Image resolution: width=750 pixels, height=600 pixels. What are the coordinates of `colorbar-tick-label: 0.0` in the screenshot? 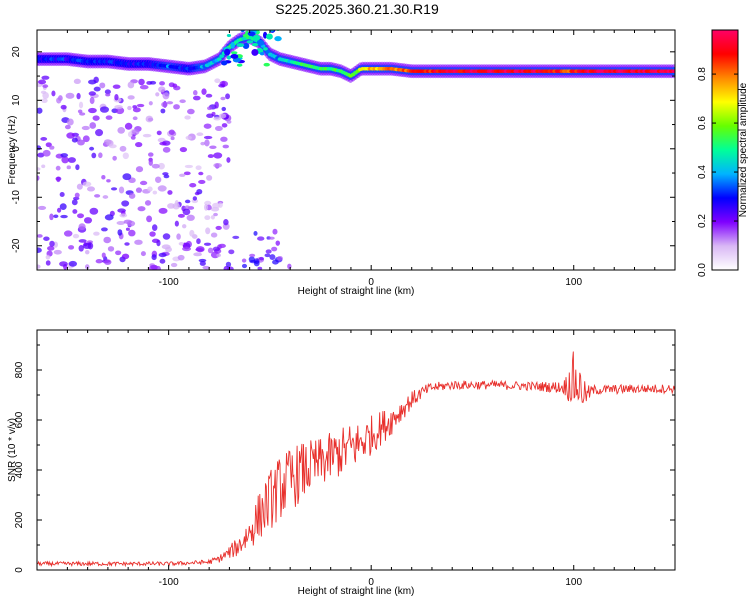 It's located at (702, 270).